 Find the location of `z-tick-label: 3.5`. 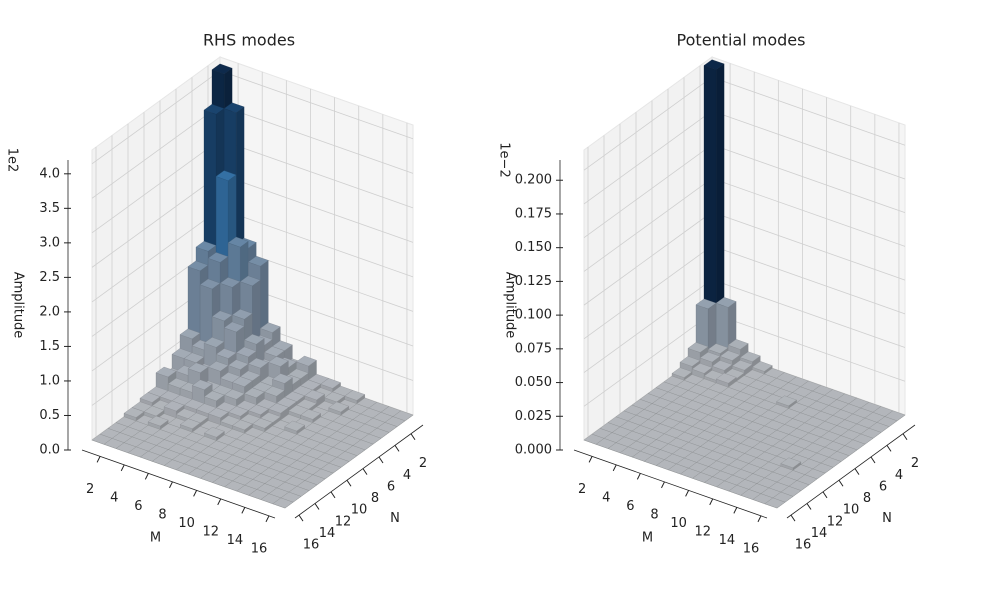

z-tick-label: 3.5 is located at coordinates (49, 208).